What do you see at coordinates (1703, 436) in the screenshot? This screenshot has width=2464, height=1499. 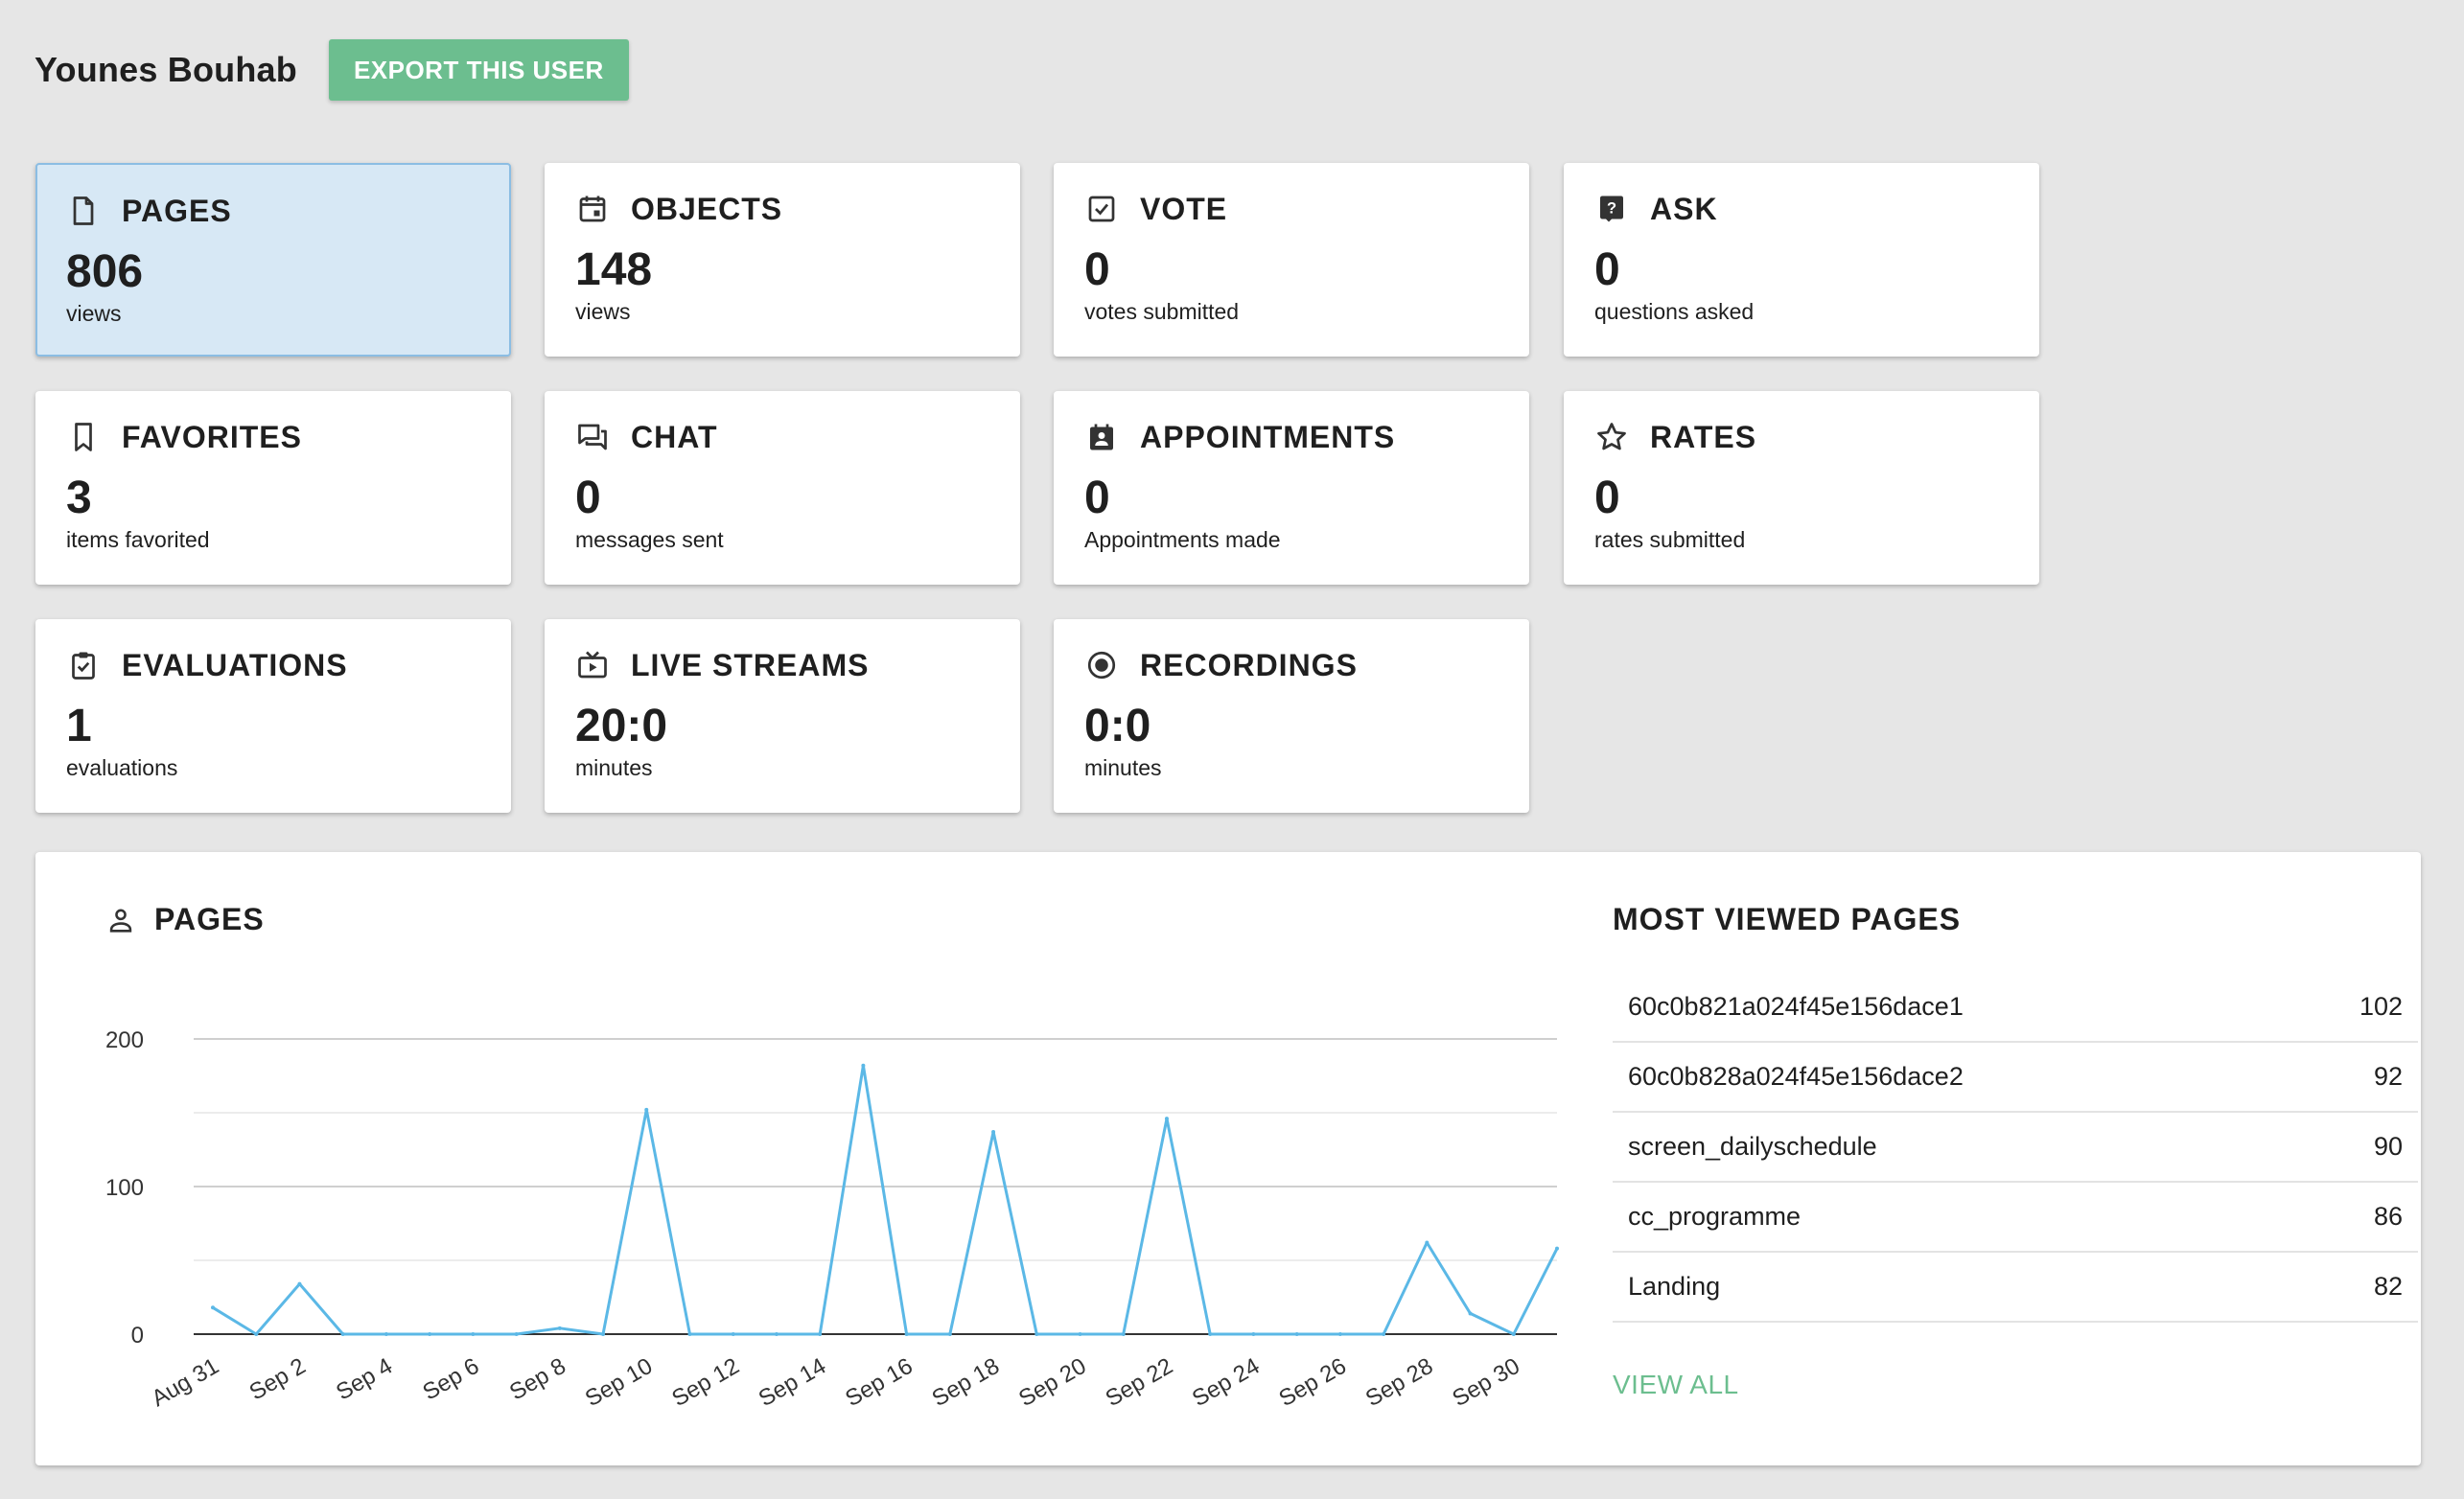 I see `card-title: RATES` at bounding box center [1703, 436].